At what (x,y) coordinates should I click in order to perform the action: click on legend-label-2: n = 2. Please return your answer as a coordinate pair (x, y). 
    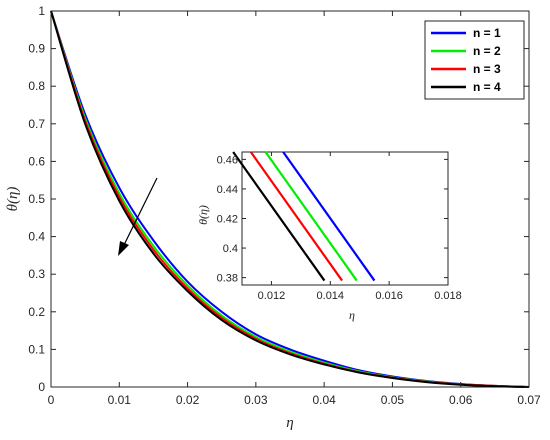
    Looking at the image, I should click on (487, 51).